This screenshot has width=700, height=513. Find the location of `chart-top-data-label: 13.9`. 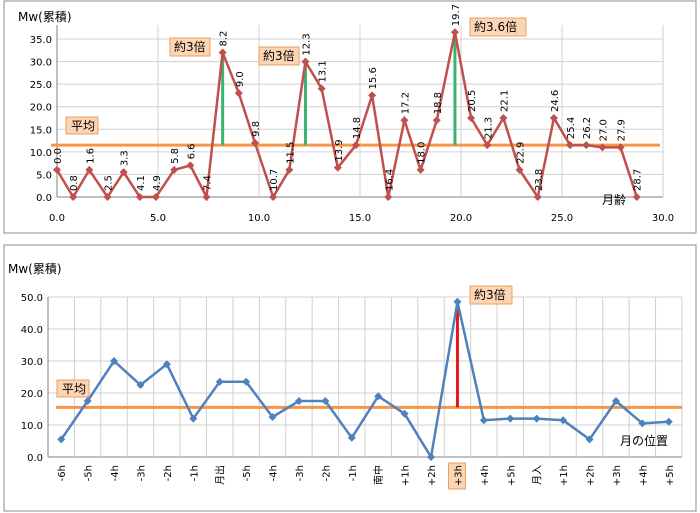

chart-top-data-label: 13.9 is located at coordinates (339, 150).